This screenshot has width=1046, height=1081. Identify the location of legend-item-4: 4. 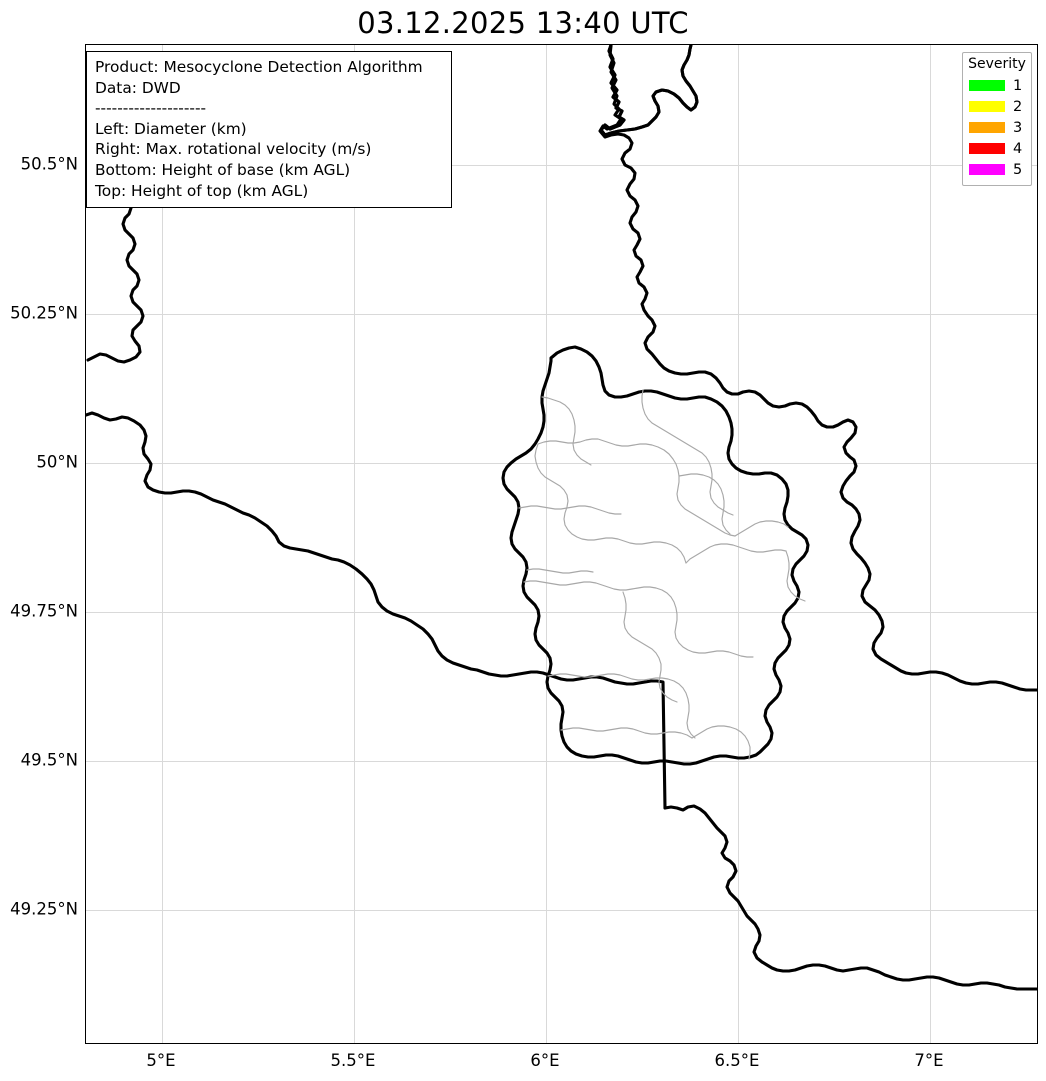
(997, 148).